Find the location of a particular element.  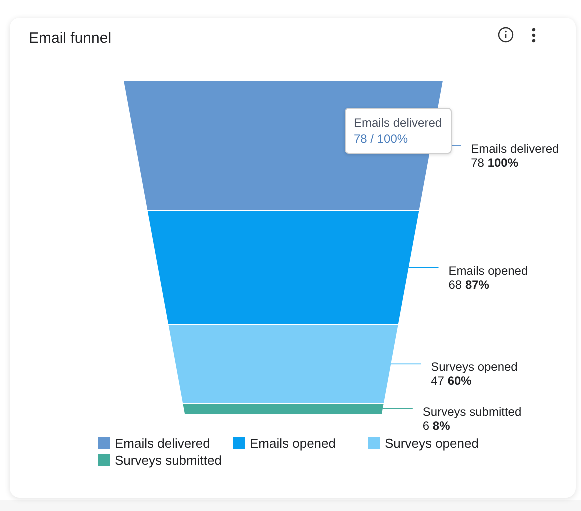

text: 100% is located at coordinates (503, 163).